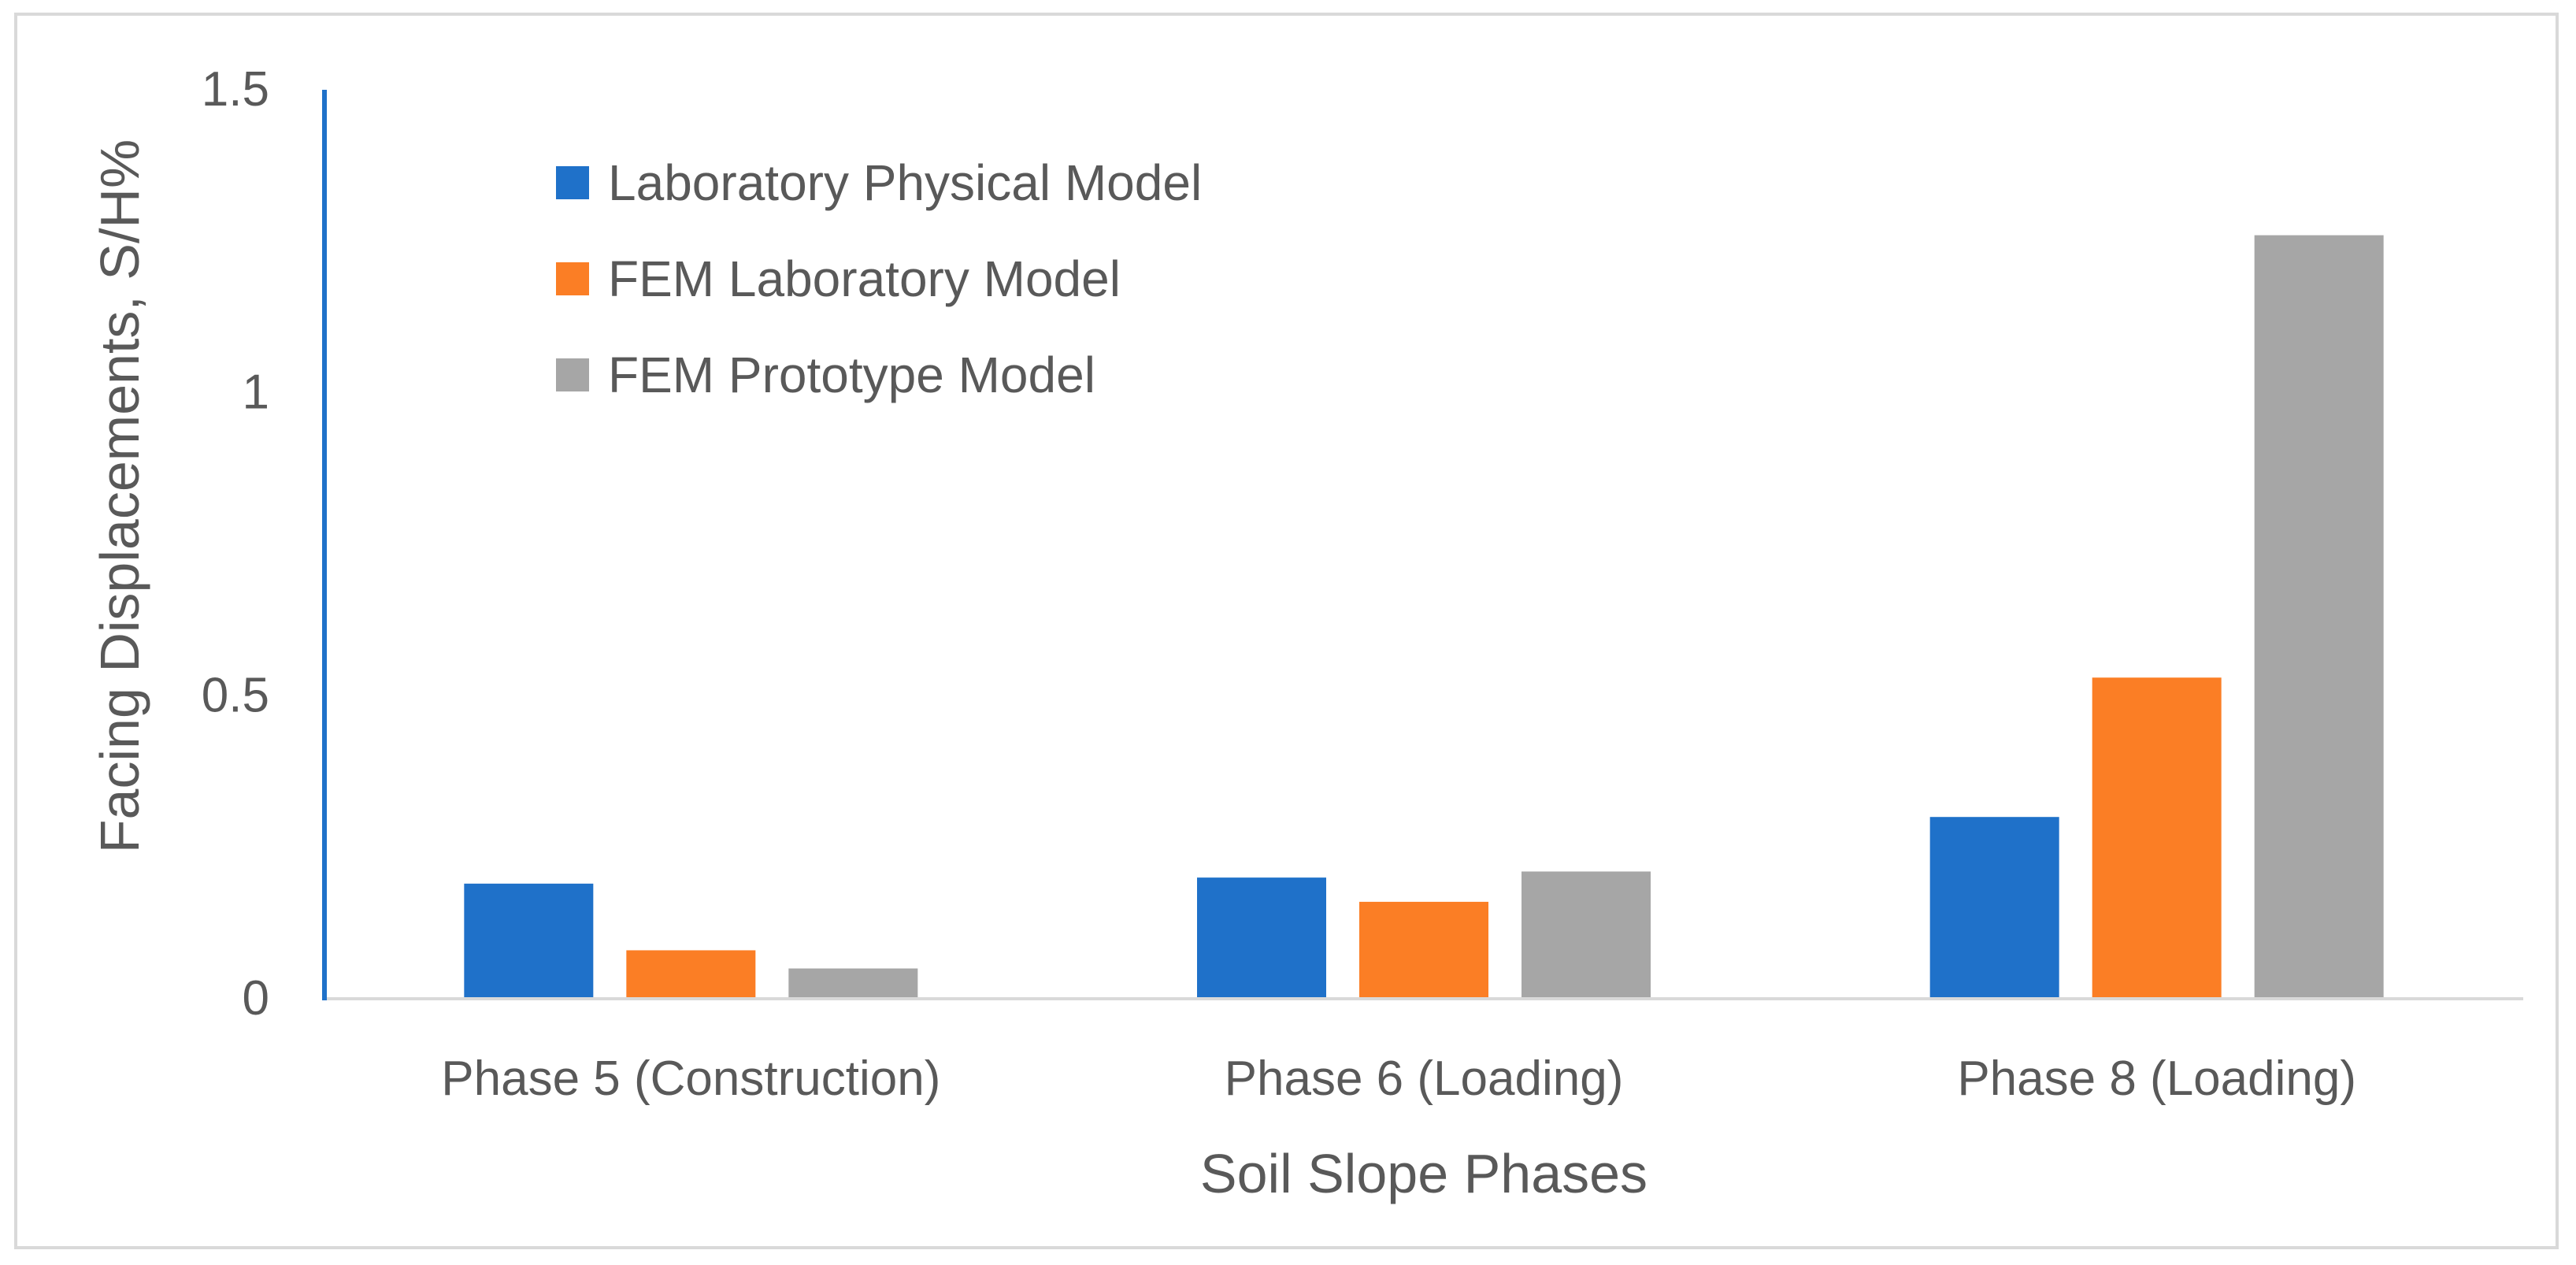 The height and width of the screenshot is (1265, 2576). I want to click on y-tick-label: 1, so click(256, 392).